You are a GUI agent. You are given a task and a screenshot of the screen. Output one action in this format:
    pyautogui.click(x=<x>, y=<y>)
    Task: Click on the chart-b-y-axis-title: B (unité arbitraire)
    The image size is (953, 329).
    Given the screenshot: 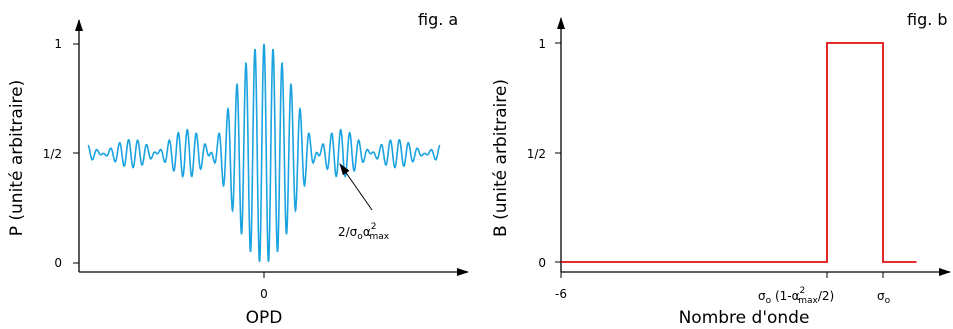 What is the action you would take?
    pyautogui.click(x=501, y=158)
    